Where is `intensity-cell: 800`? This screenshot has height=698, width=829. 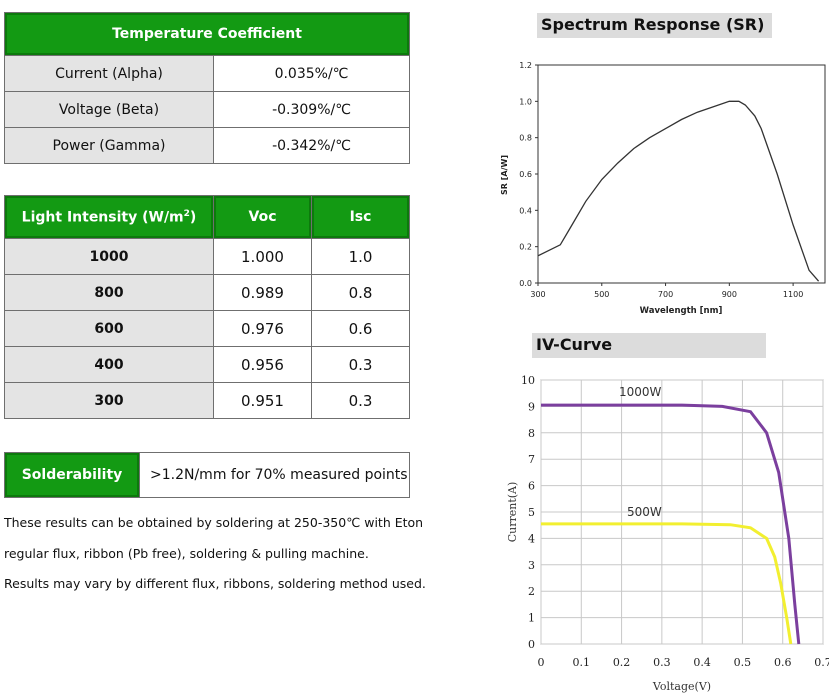
intensity-cell: 800 is located at coordinates (109, 292).